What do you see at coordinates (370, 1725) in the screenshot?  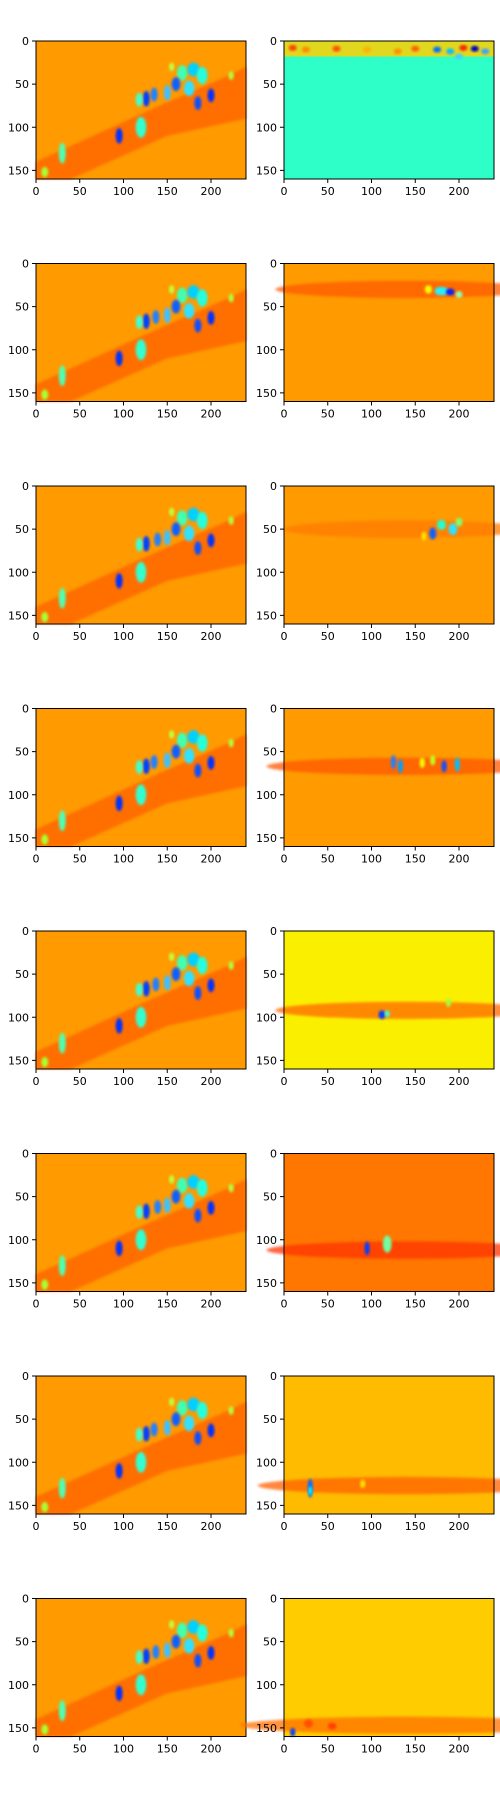 I see `heatmap-band` at bounding box center [370, 1725].